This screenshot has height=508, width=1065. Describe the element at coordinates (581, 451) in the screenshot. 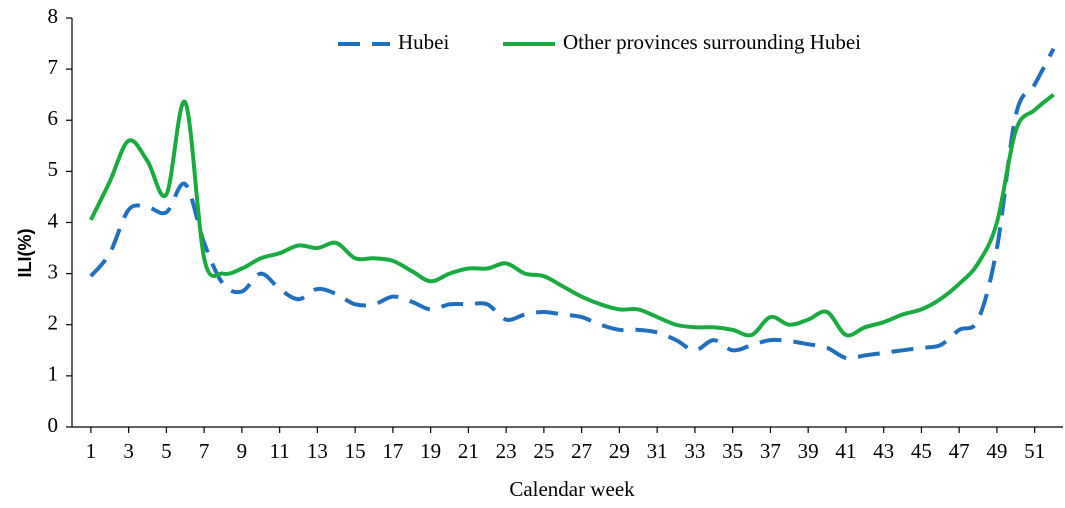

I see `x-tick-label: 27` at that location.